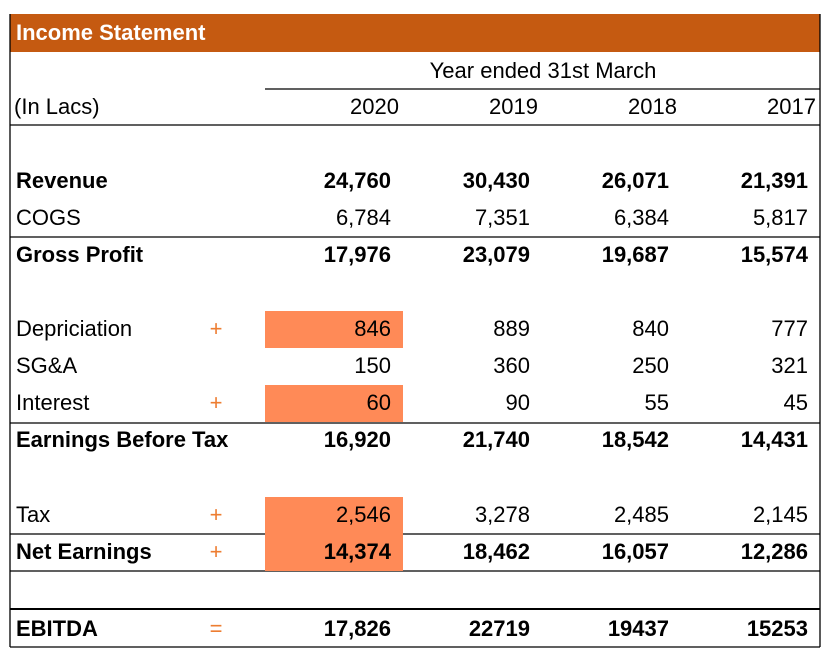 The height and width of the screenshot is (661, 826). I want to click on cell-value: 321, so click(789, 365).